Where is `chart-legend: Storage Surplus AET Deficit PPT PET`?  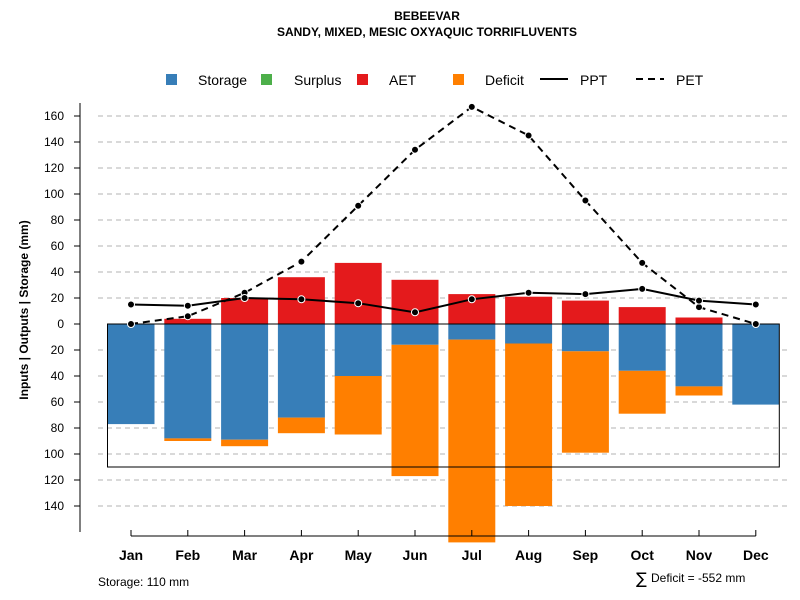 chart-legend: Storage Surplus AET Deficit PPT PET is located at coordinates (435, 80).